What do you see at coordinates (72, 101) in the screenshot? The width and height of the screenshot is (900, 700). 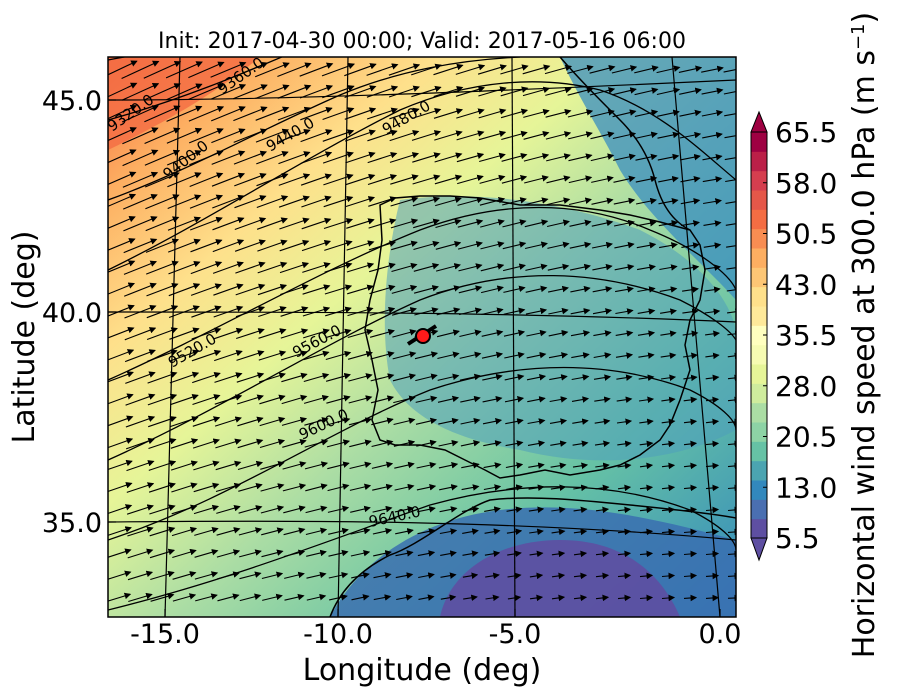 I see `y-tick-label: 45.0` at bounding box center [72, 101].